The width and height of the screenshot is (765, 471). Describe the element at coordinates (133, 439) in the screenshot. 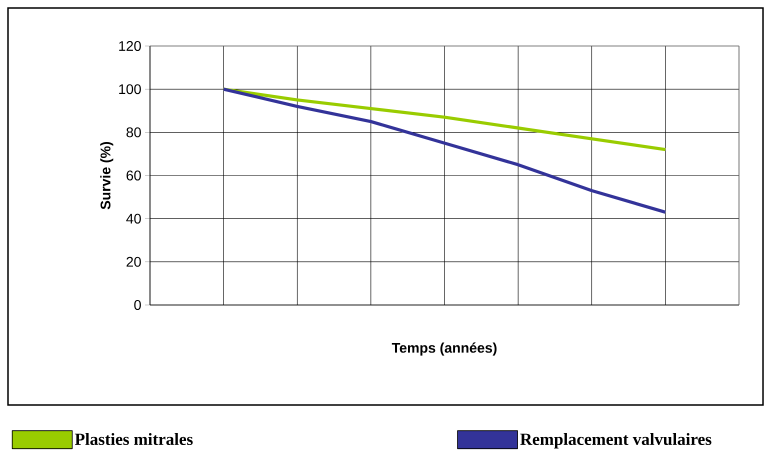

I see `legend-label: Plasties mitrales` at that location.